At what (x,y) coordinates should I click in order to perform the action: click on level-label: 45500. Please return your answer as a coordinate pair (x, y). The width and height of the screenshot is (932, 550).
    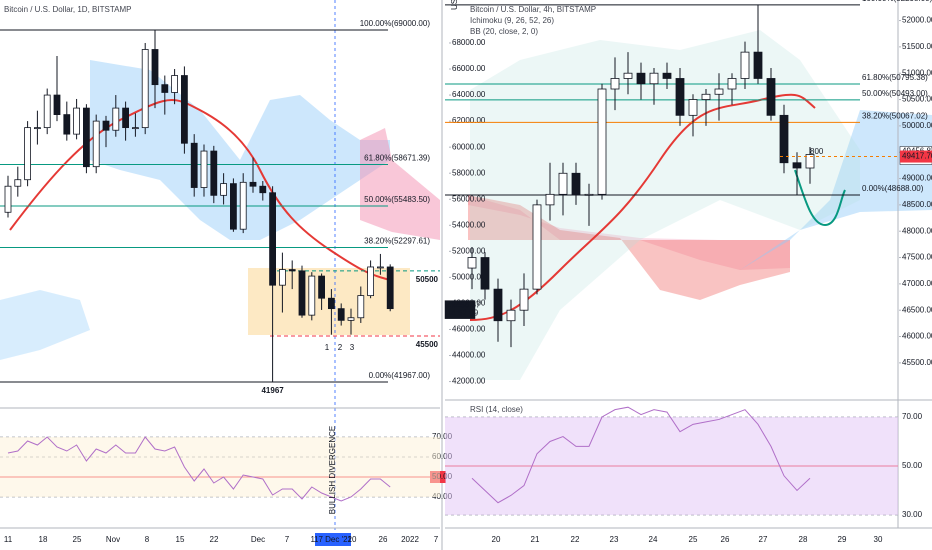
    Looking at the image, I should click on (427, 344).